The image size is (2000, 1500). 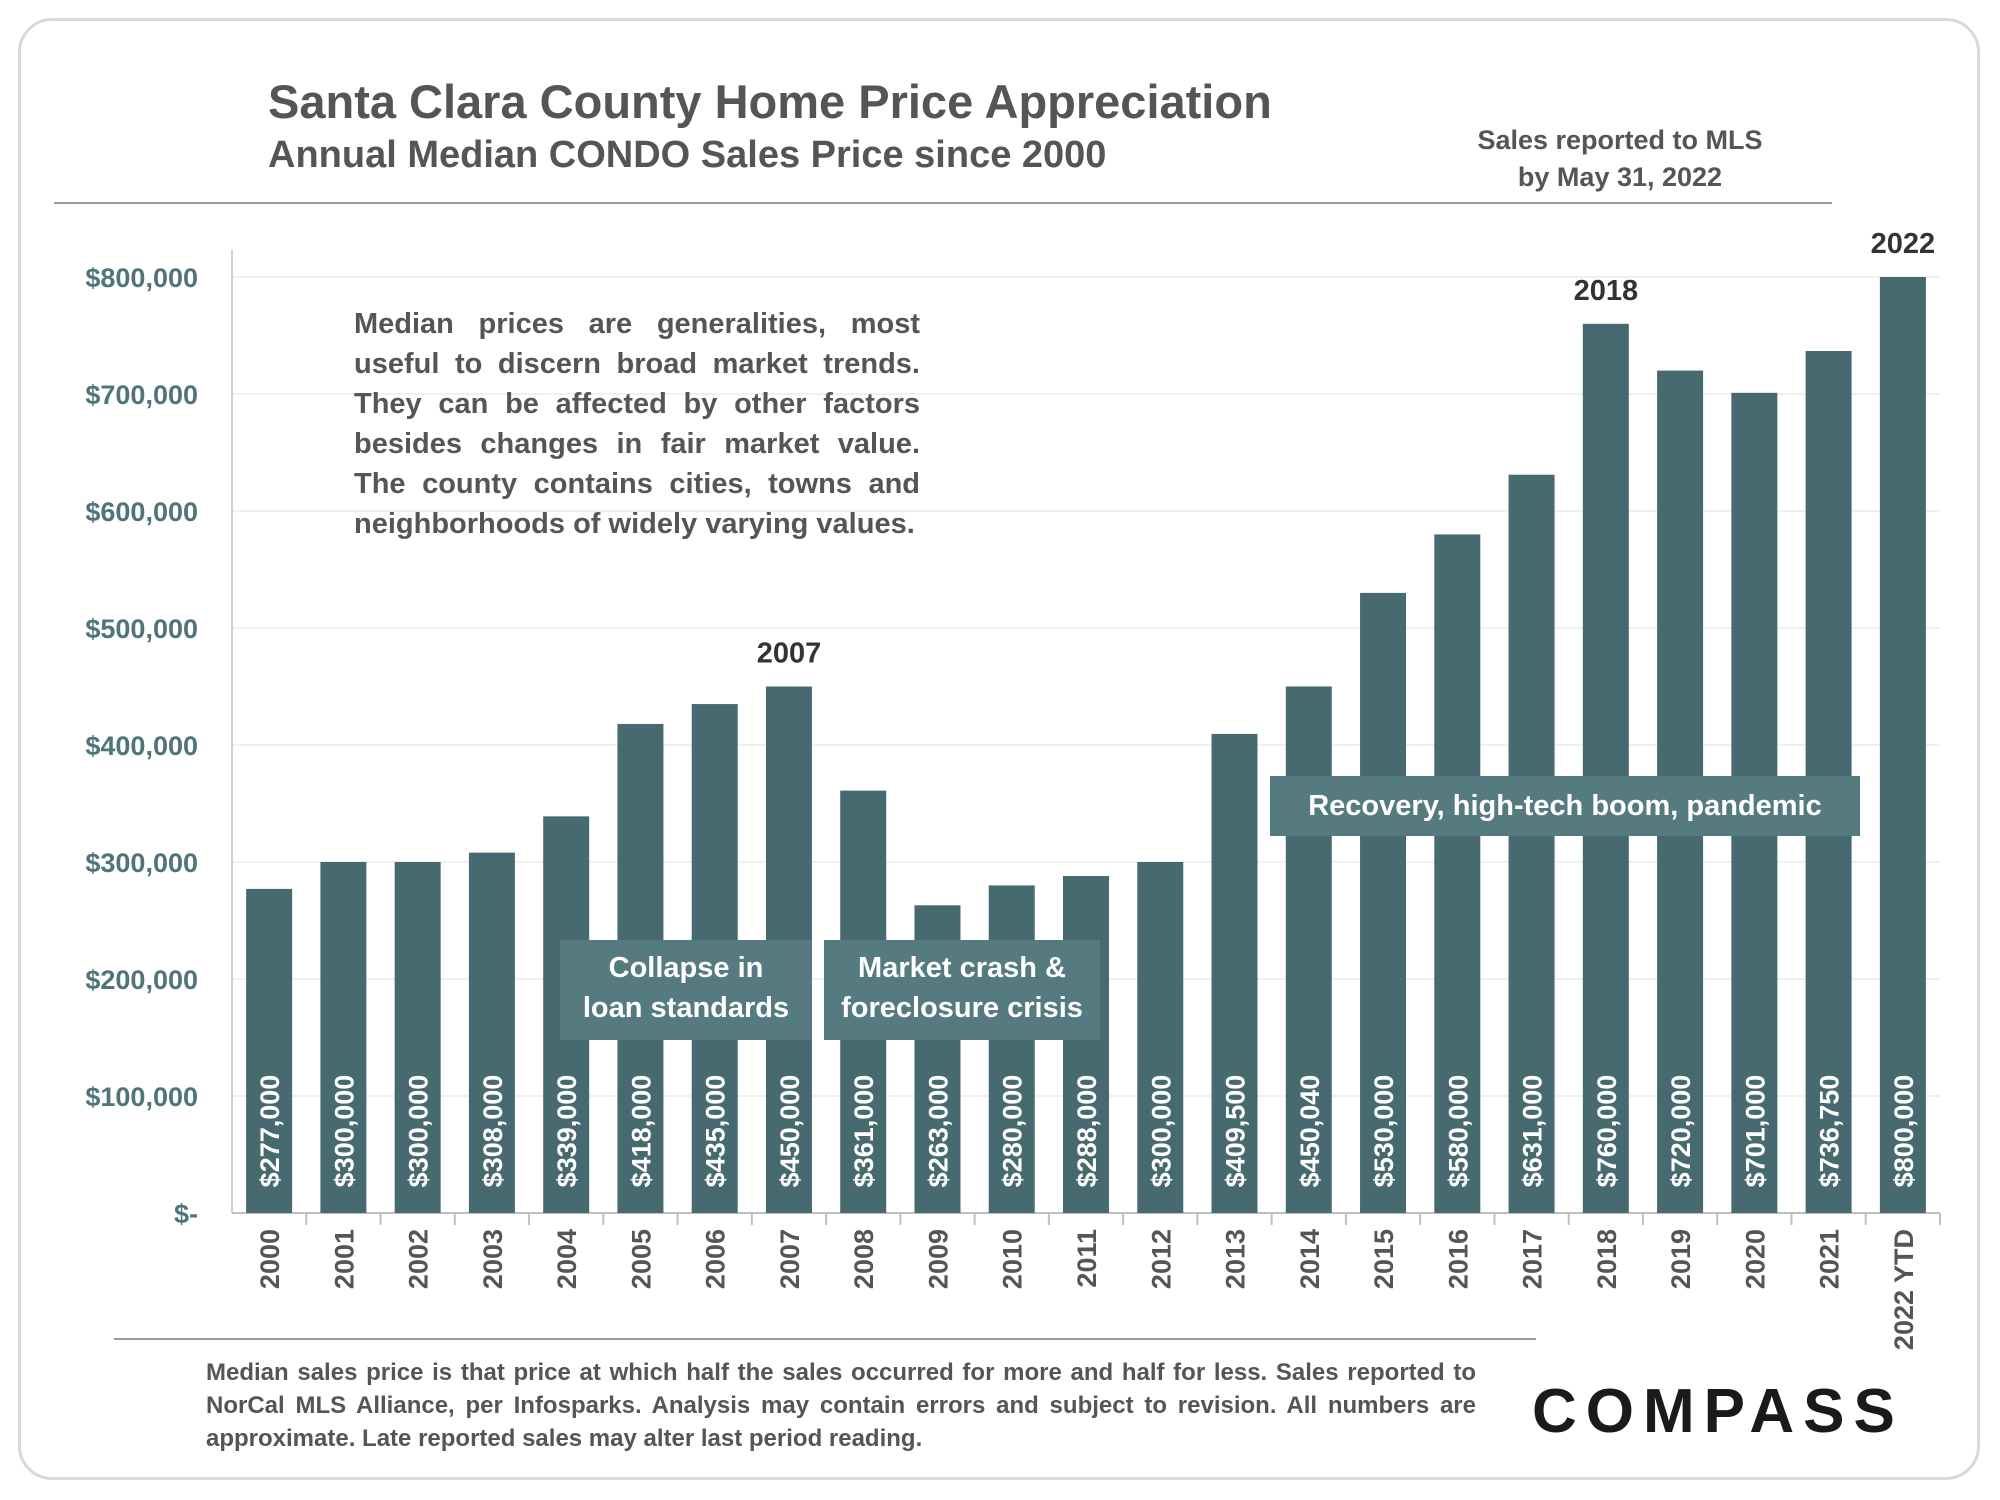 I want to click on bar-value-label: $530,000, so click(x=1384, y=1131).